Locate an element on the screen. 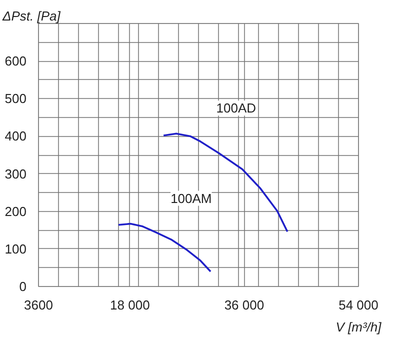 This screenshot has height=337, width=400. y-axis-title: ΔPst. [Pa] is located at coordinates (31, 16).